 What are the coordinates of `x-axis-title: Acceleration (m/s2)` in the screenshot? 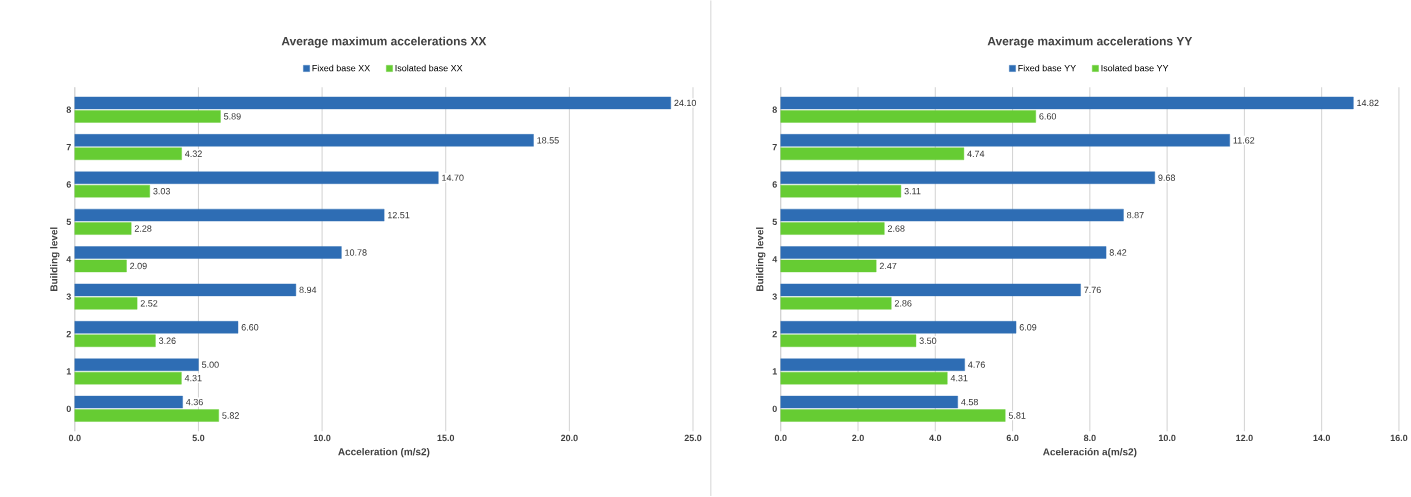 It's located at (384, 453).